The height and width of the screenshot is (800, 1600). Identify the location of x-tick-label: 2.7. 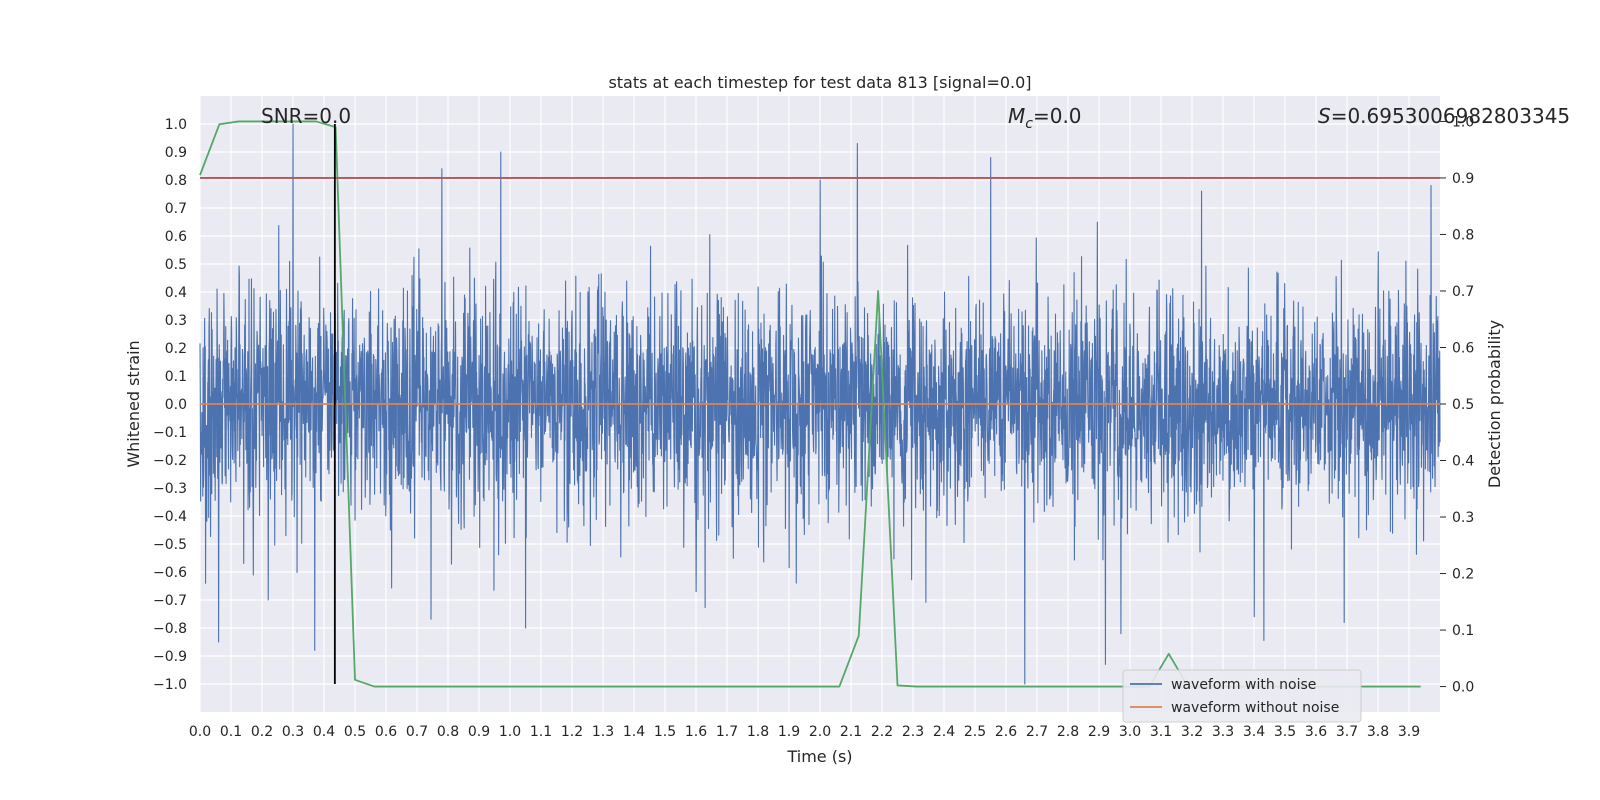
(1037, 732).